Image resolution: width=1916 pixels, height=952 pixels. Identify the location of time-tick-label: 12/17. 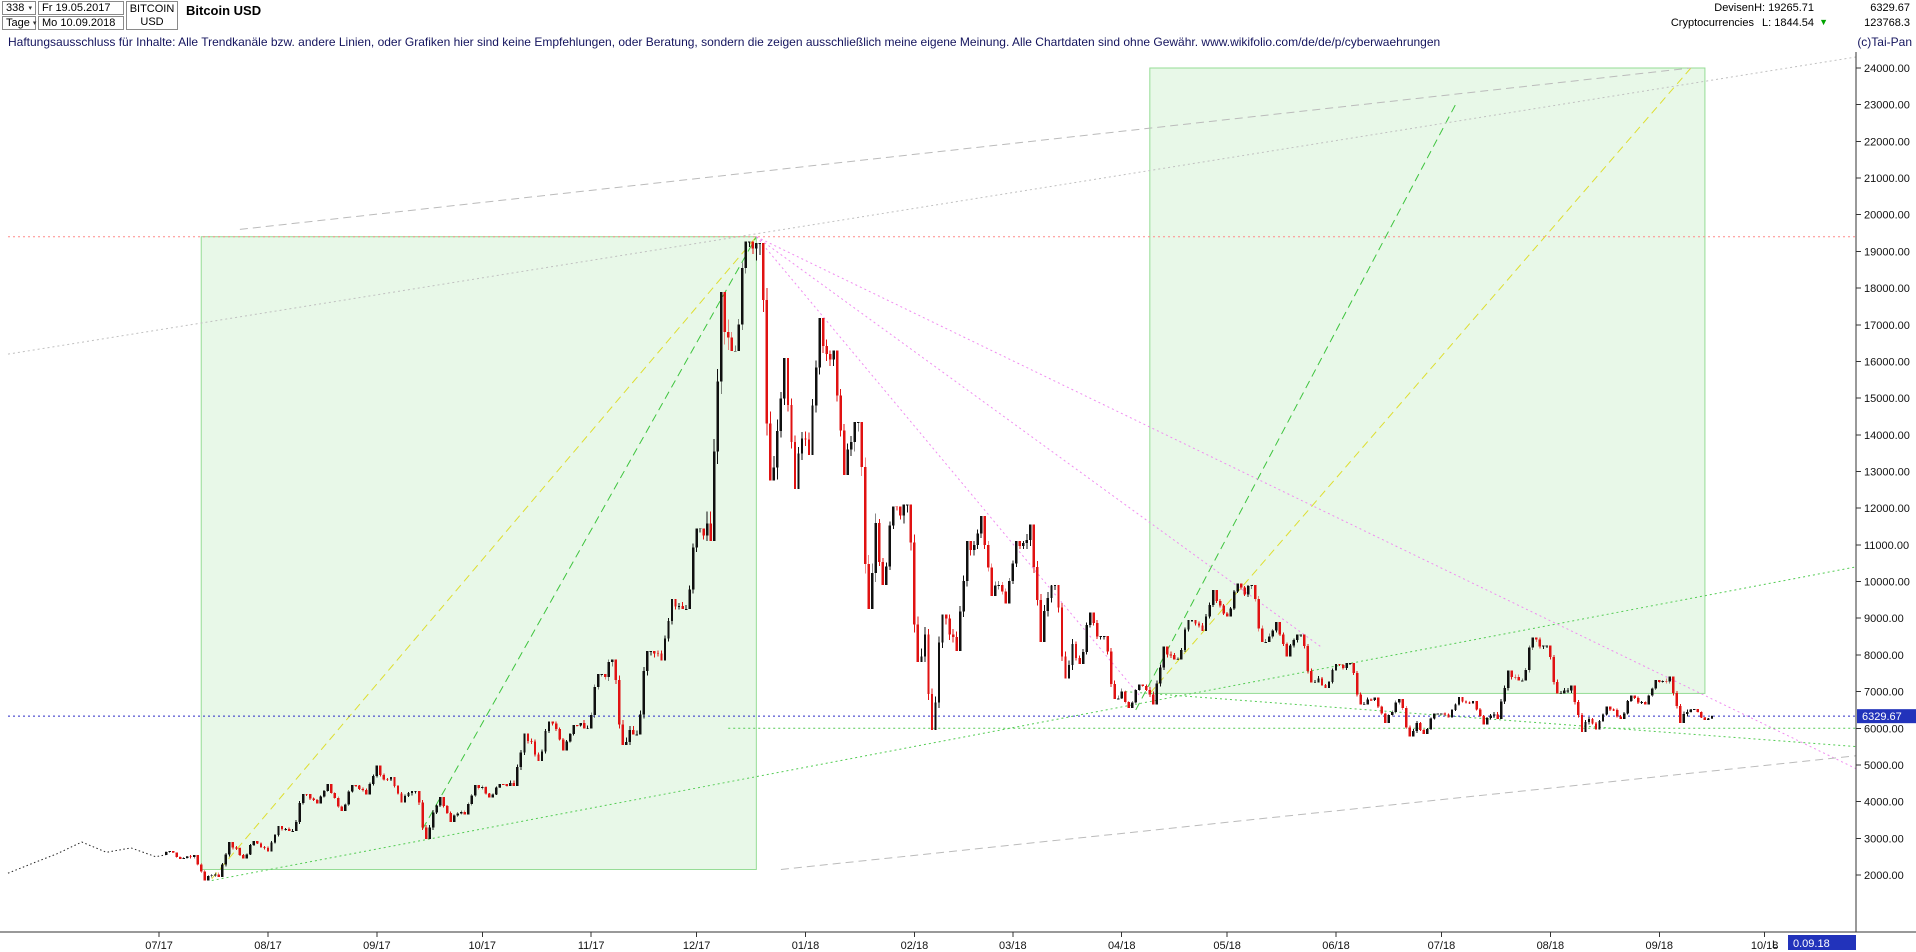
(697, 946).